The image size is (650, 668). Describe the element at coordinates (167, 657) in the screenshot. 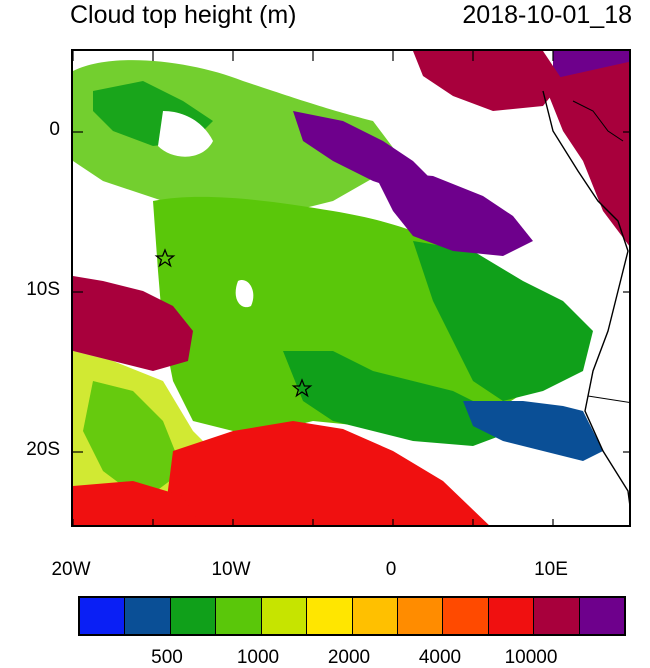

I see `legend-label-500: 500` at that location.